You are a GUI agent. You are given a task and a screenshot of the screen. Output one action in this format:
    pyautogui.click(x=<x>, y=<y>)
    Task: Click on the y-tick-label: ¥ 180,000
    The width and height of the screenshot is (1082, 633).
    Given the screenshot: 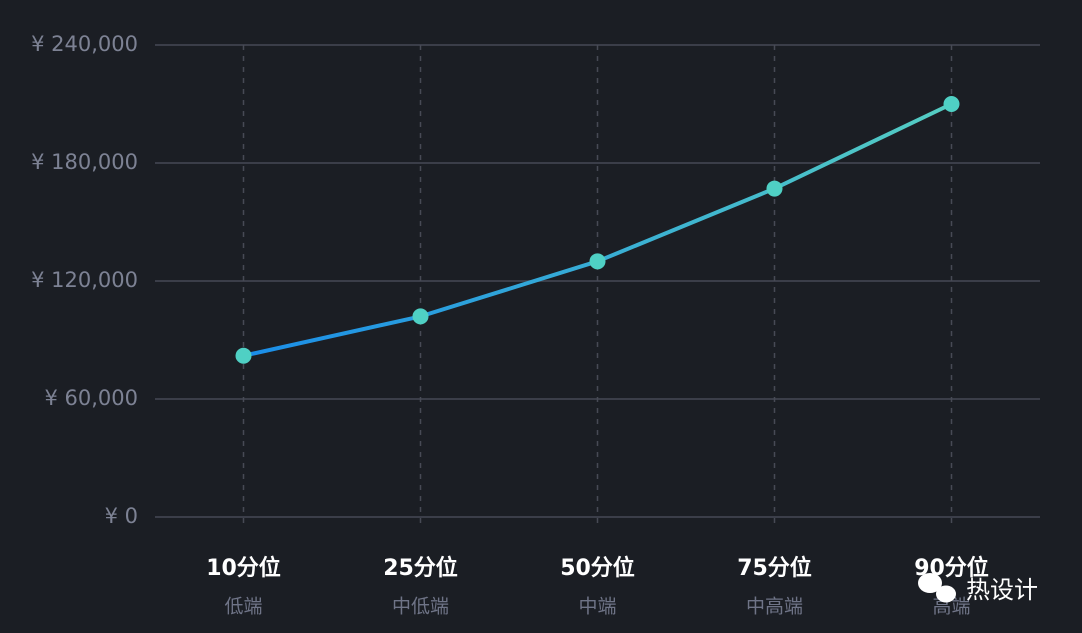 What is the action you would take?
    pyautogui.click(x=84, y=162)
    